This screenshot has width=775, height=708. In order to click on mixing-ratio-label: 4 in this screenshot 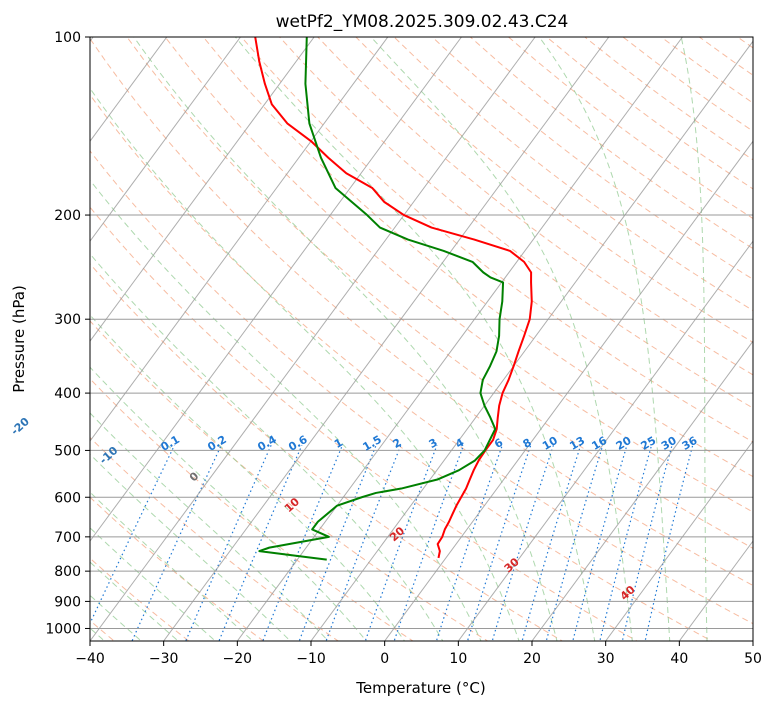, I will do `click(459, 443)`.